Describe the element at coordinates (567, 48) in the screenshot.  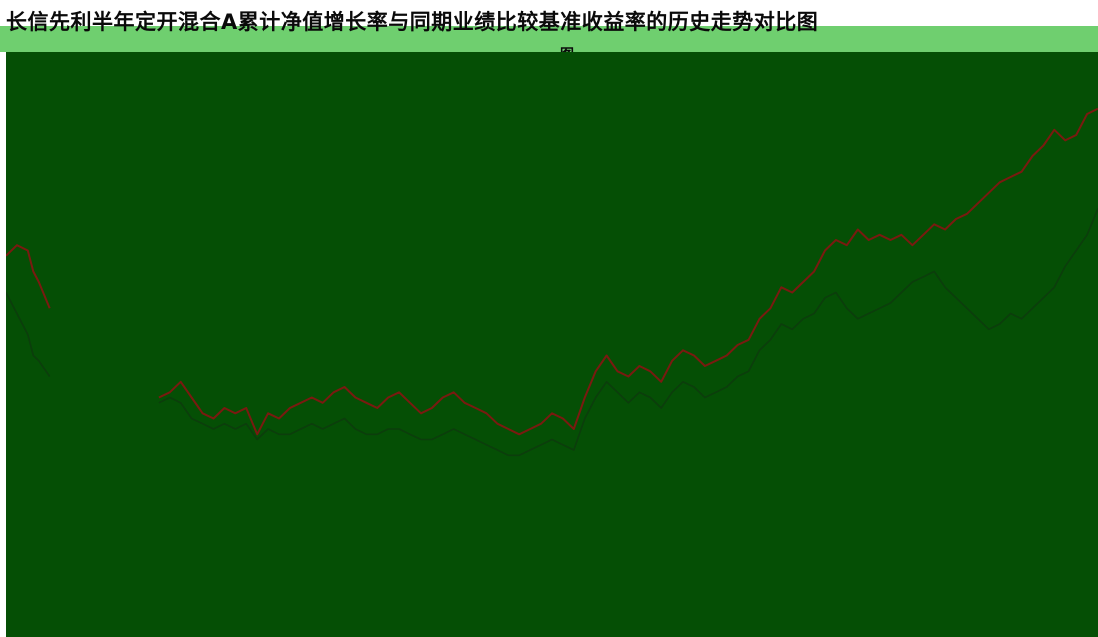
I see `chart-title-line2: 图` at that location.